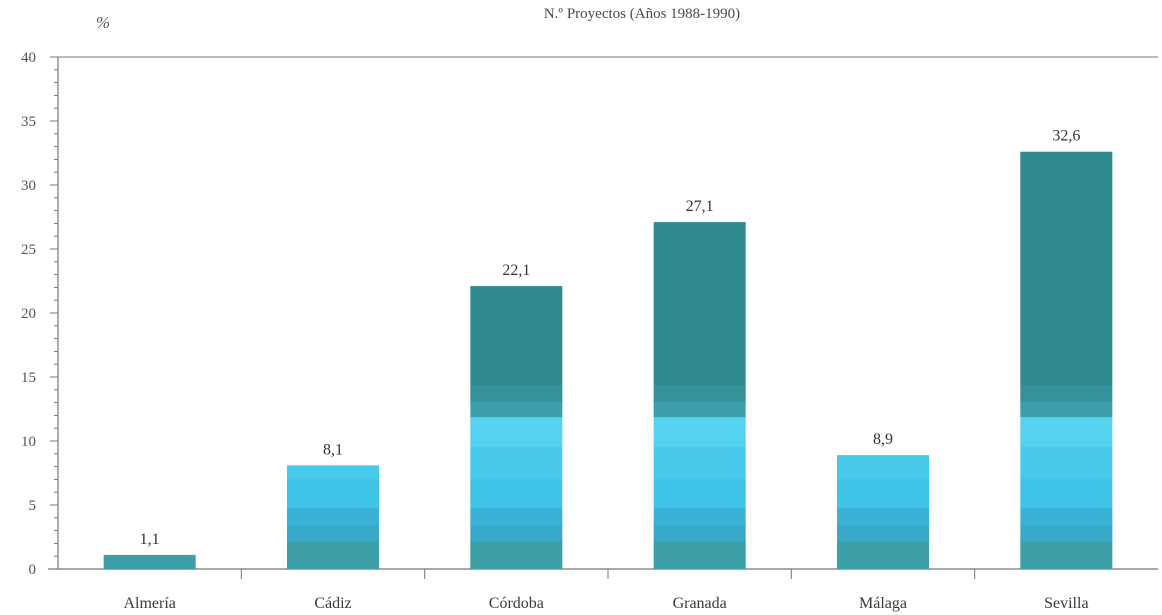 This screenshot has height=615, width=1162. I want to click on y-tick-label: 40, so click(28, 58).